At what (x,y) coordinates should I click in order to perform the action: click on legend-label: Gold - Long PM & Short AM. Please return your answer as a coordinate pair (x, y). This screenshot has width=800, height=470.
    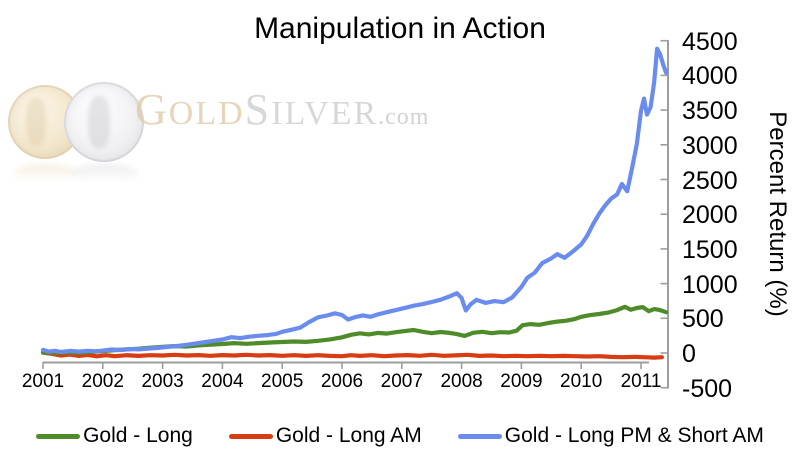
    Looking at the image, I should click on (634, 435).